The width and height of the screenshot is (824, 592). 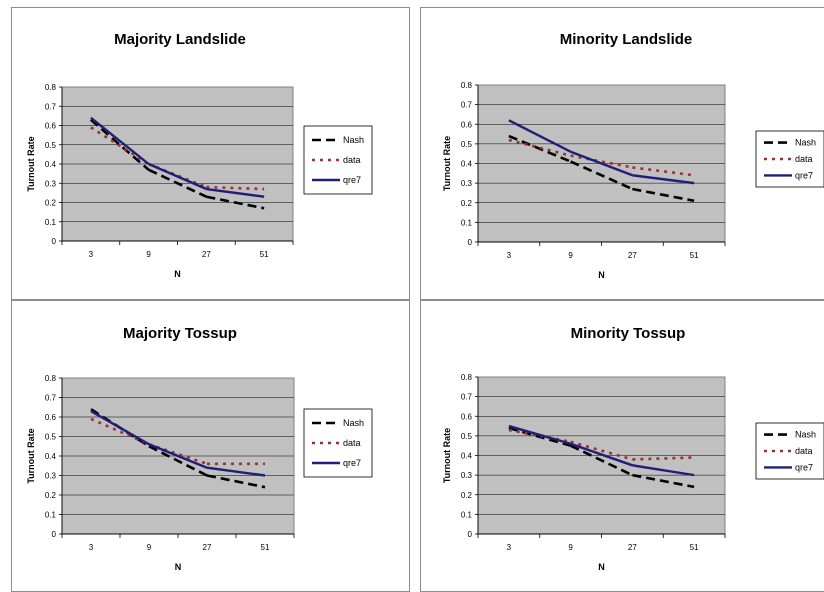 I want to click on series-data, so click(x=601, y=444).